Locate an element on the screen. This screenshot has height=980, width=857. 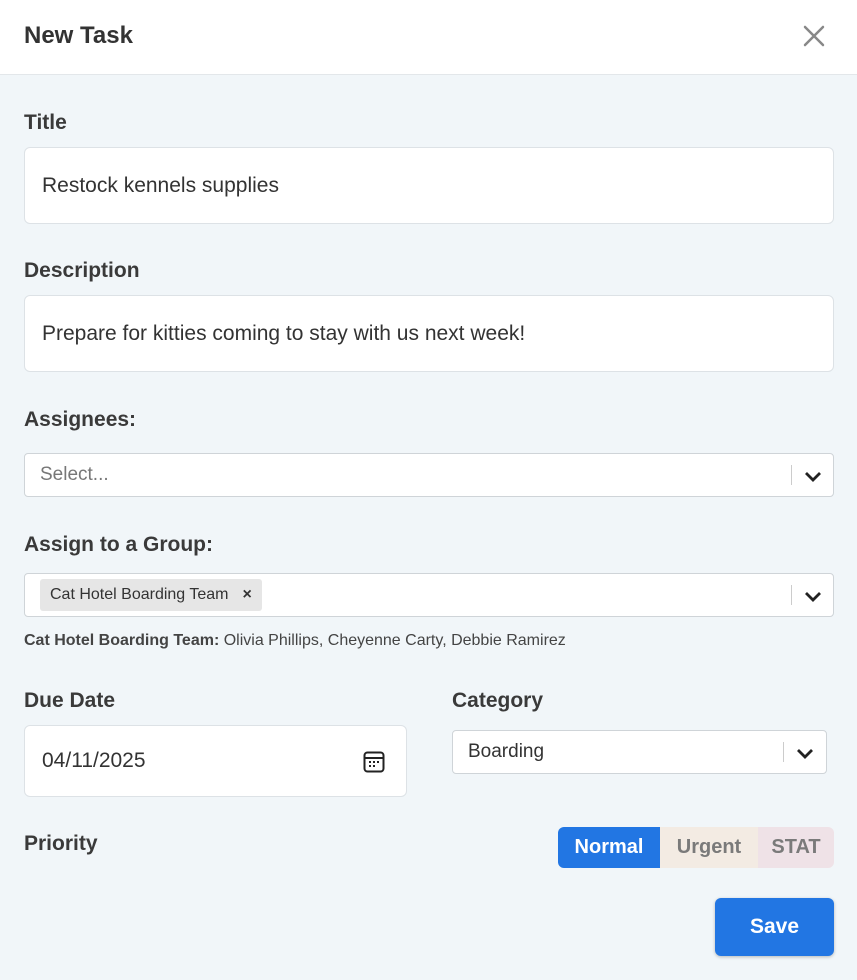
due-date-label: Due Date is located at coordinates (70, 700).